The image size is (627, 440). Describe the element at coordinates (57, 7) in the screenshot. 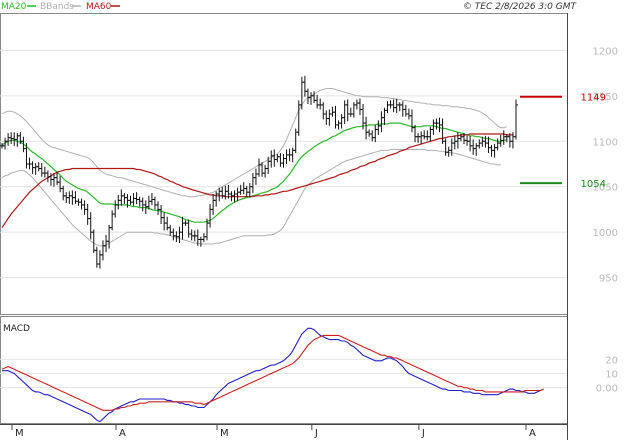

I see `legend-label-bbands: BBands` at that location.